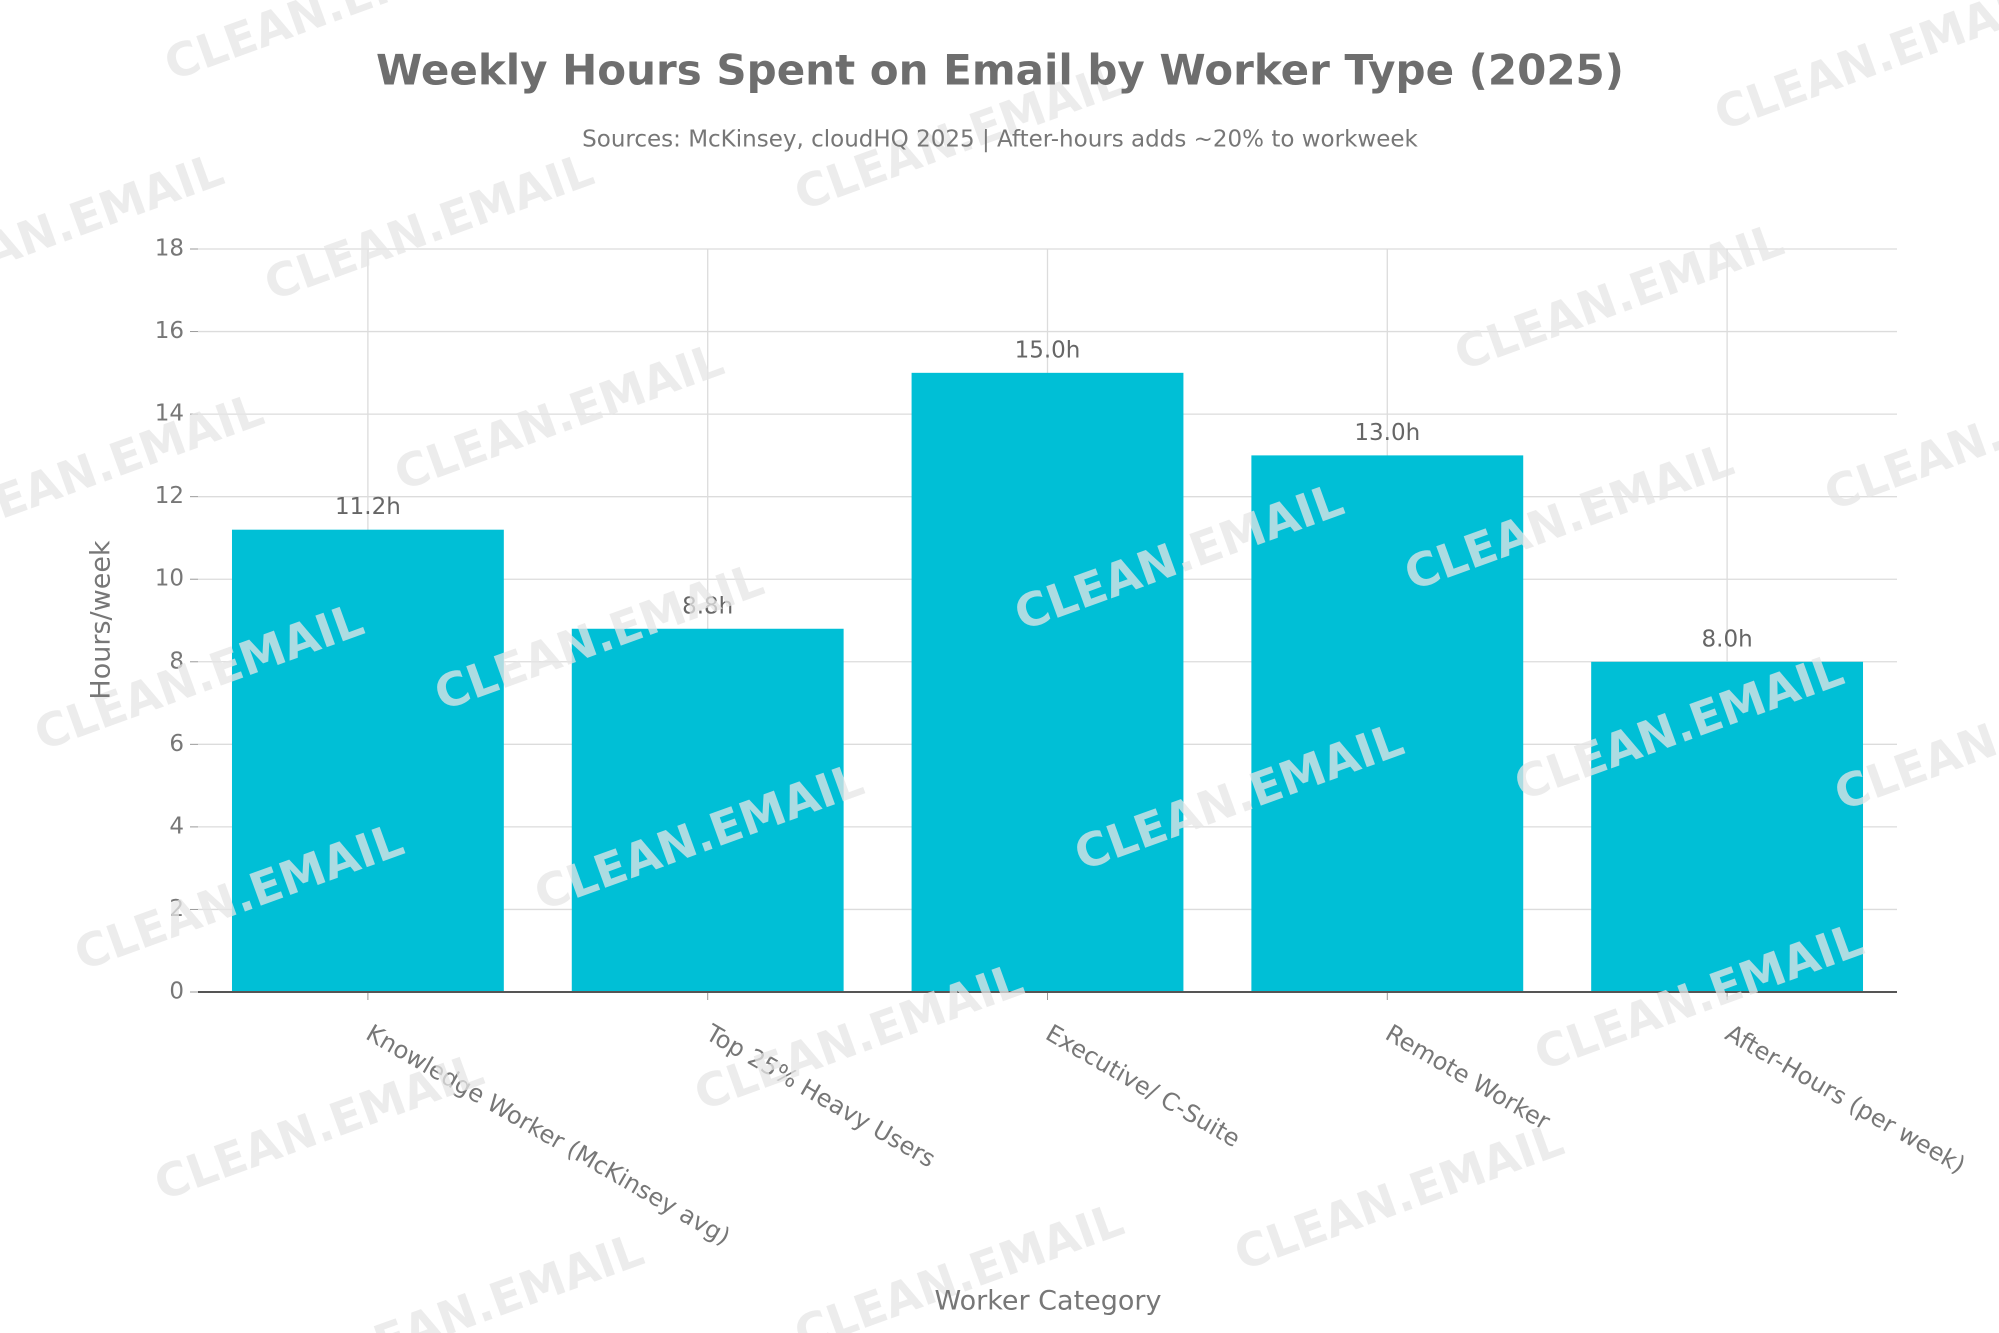 Image resolution: width=1999 pixels, height=1333 pixels. What do you see at coordinates (101, 620) in the screenshot?
I see `y-axis-title: Hours/week` at bounding box center [101, 620].